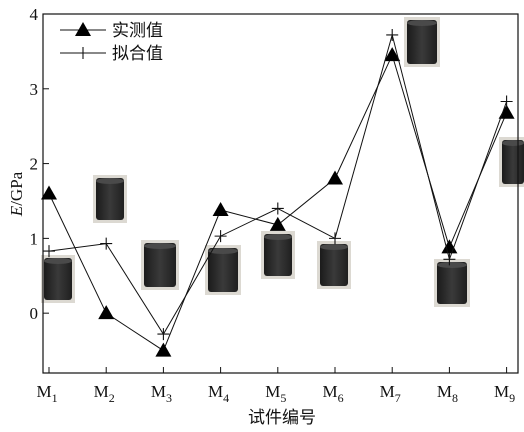 Image resolution: width=524 pixels, height=432 pixels. I want to click on legend-marker-measured, so click(83, 29).